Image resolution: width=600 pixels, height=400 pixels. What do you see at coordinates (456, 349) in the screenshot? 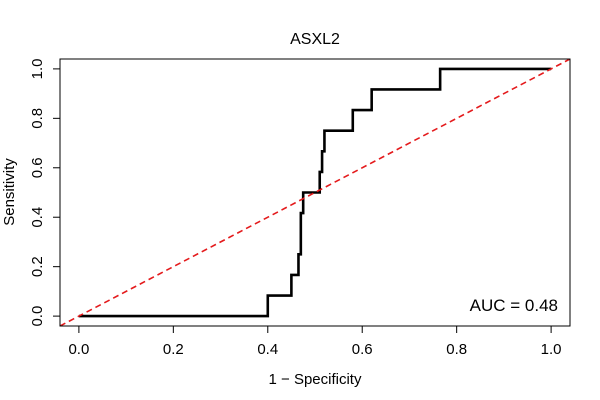
I see `x-tick-label: 0.8` at bounding box center [456, 349].